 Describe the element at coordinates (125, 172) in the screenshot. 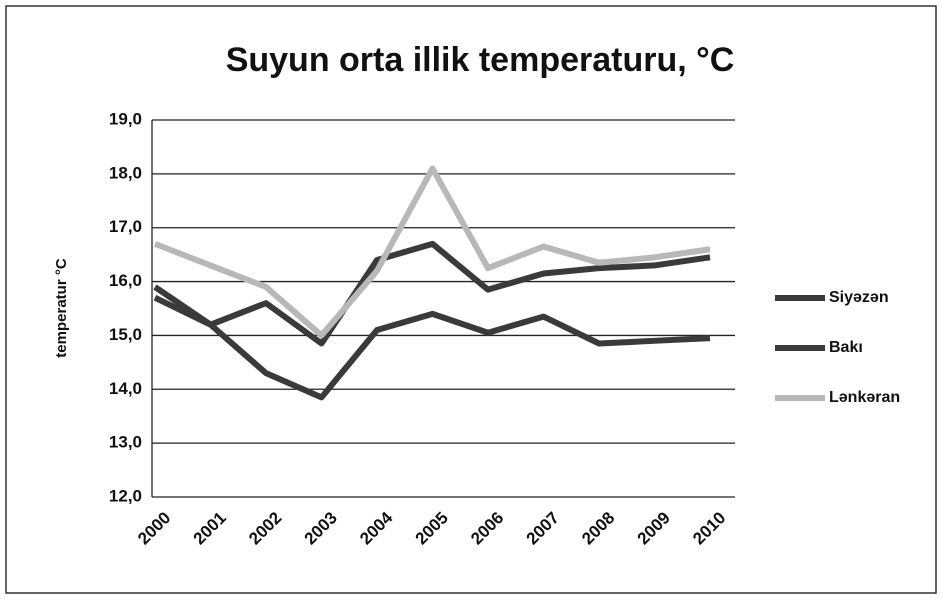

I see `y-tick-label: 18,0` at that location.